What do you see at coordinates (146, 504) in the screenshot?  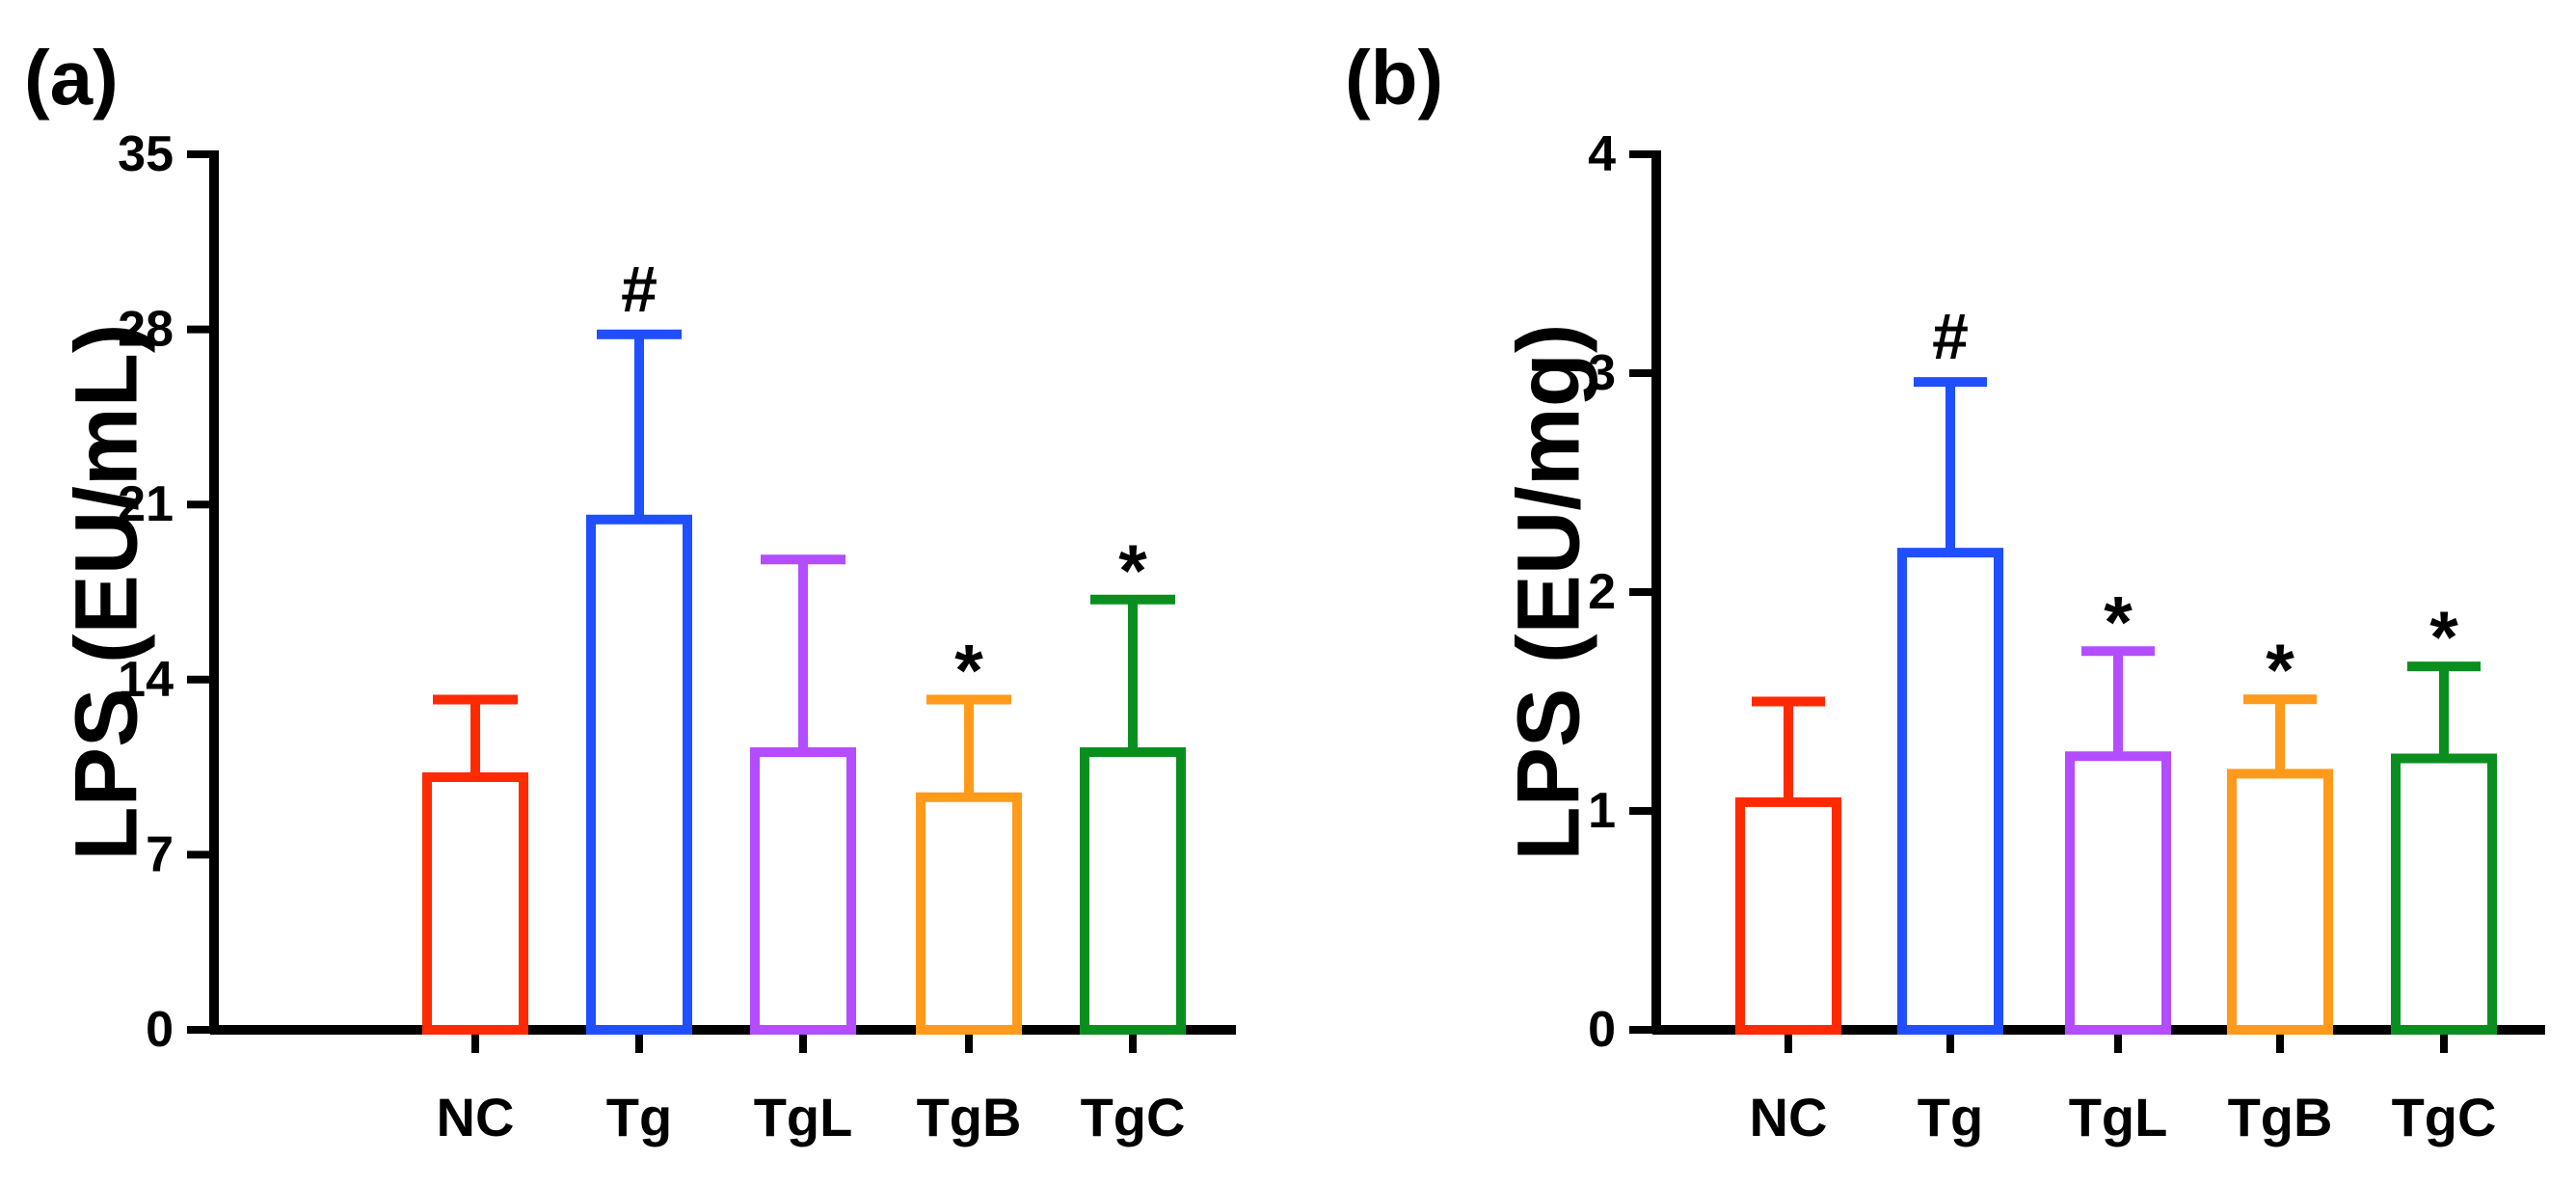 I see `y-tick-label: 21` at bounding box center [146, 504].